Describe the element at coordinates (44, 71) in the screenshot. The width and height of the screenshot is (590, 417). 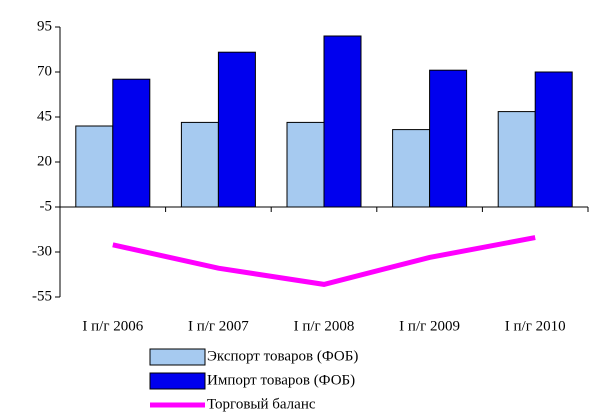
I see `y-tick-label: 70` at that location.